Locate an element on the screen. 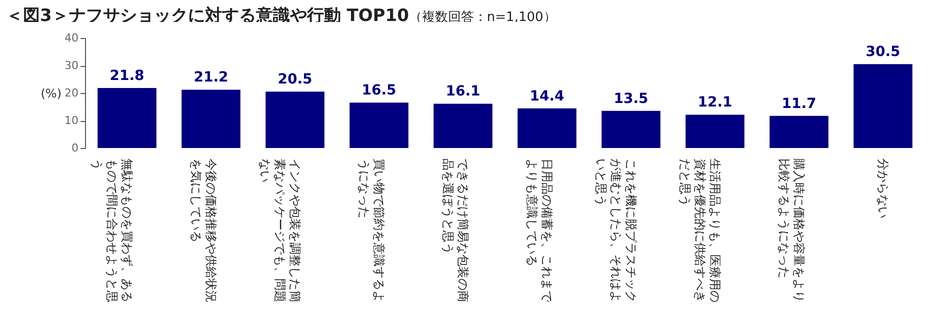 Image resolution: width=934 pixels, height=324 pixels. data-label: 13.5 is located at coordinates (631, 98).